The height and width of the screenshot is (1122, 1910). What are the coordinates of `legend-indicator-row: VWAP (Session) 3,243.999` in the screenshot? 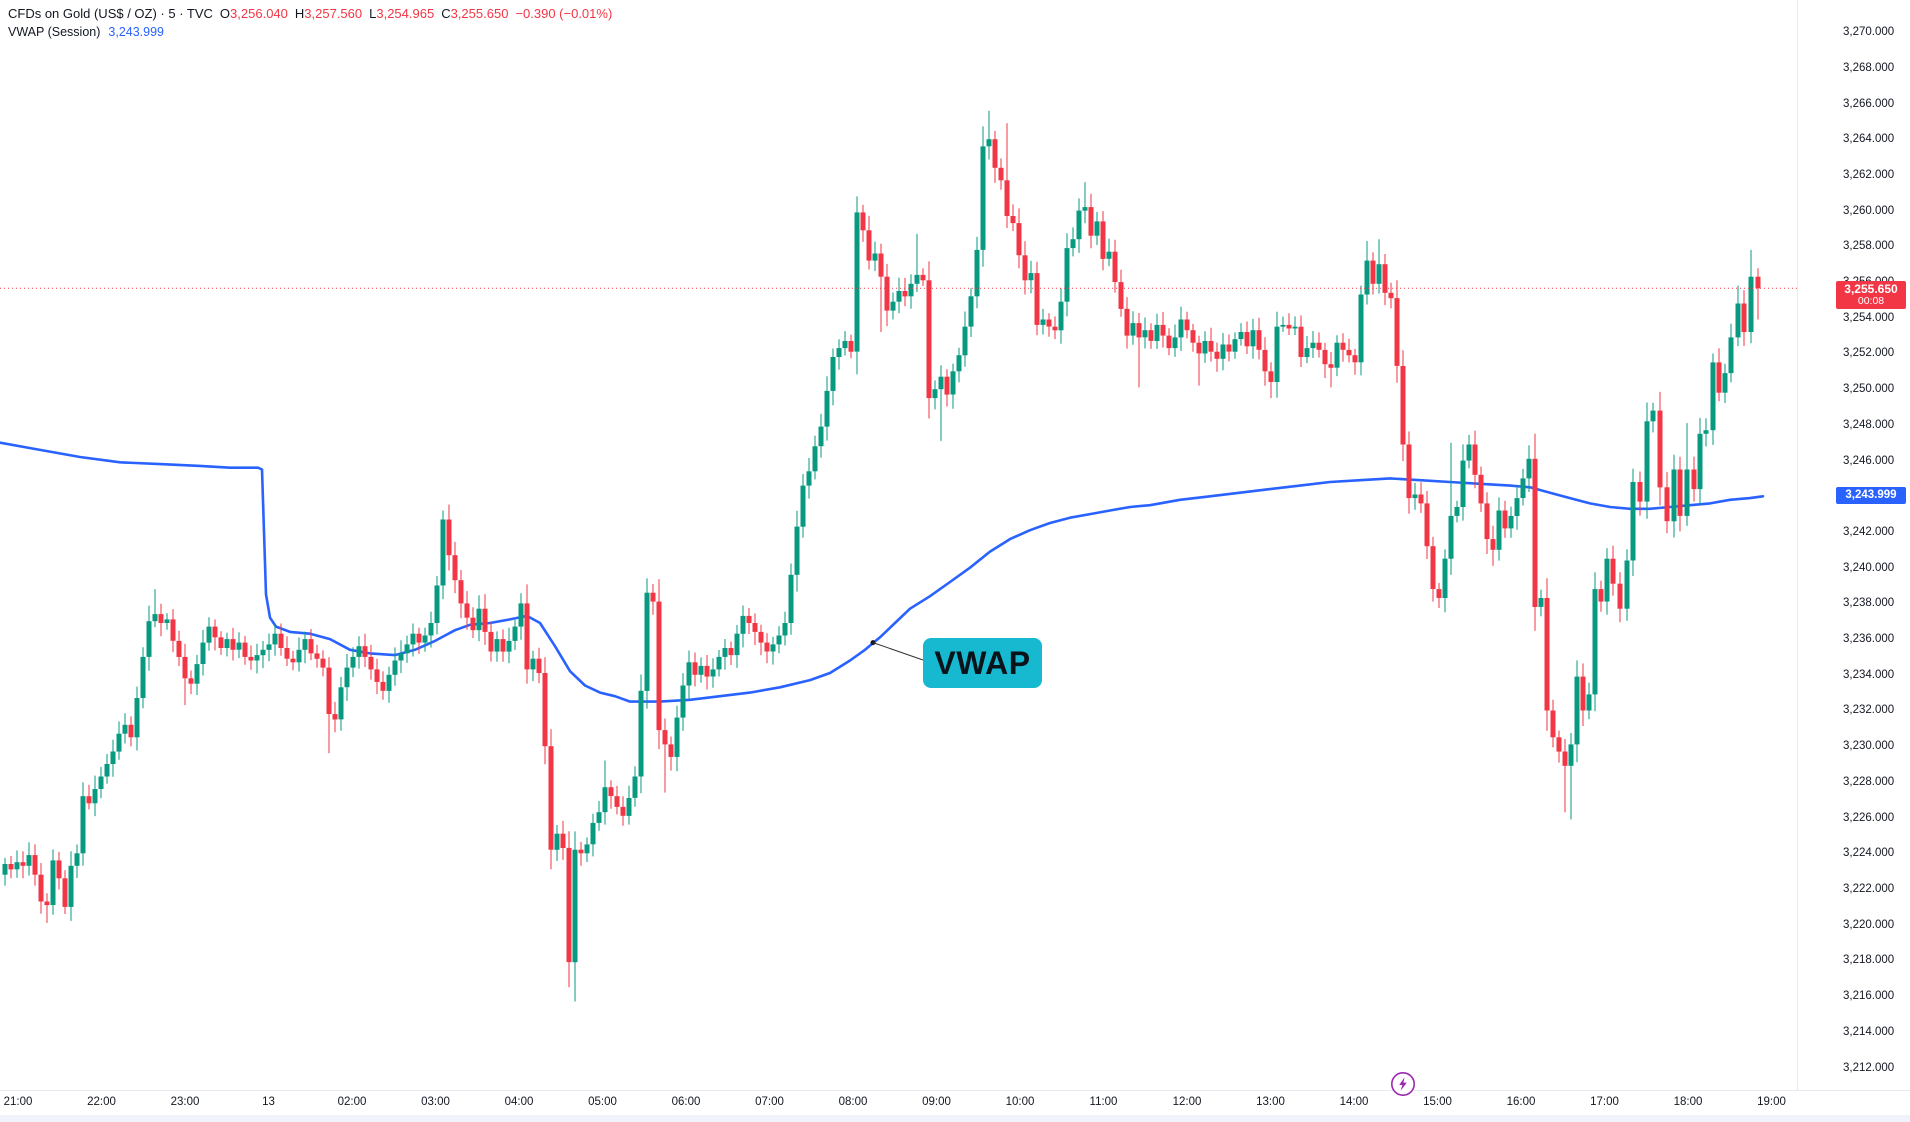 It's located at (310, 32).